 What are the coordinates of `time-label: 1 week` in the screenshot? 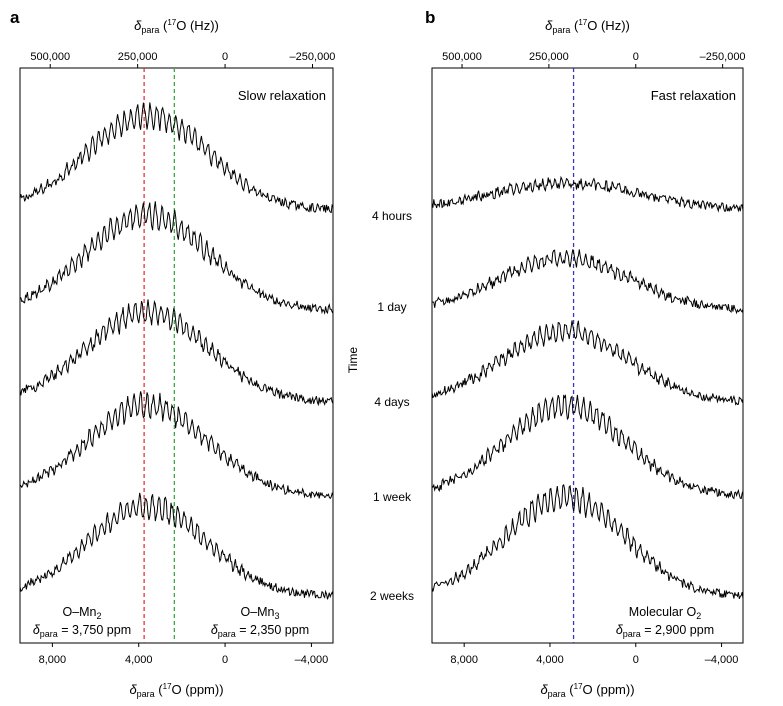 It's located at (392, 497).